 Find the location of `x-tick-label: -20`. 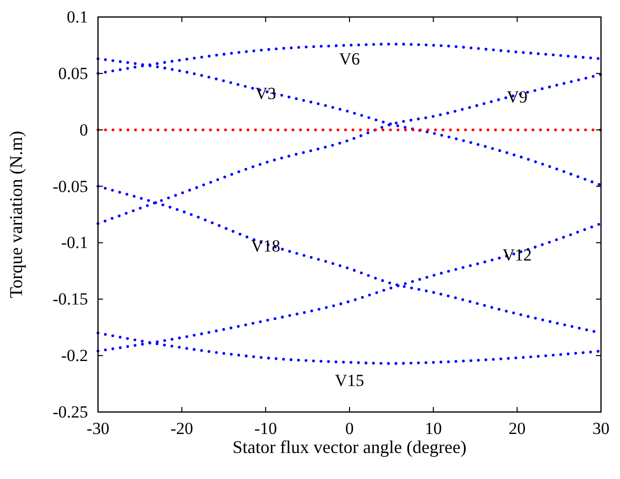

x-tick-label: -20 is located at coordinates (182, 428).